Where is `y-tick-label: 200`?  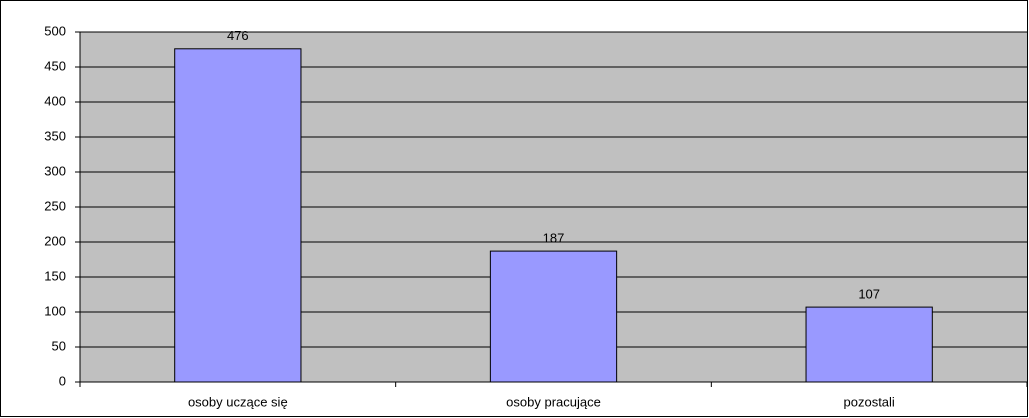
y-tick-label: 200 is located at coordinates (55, 240).